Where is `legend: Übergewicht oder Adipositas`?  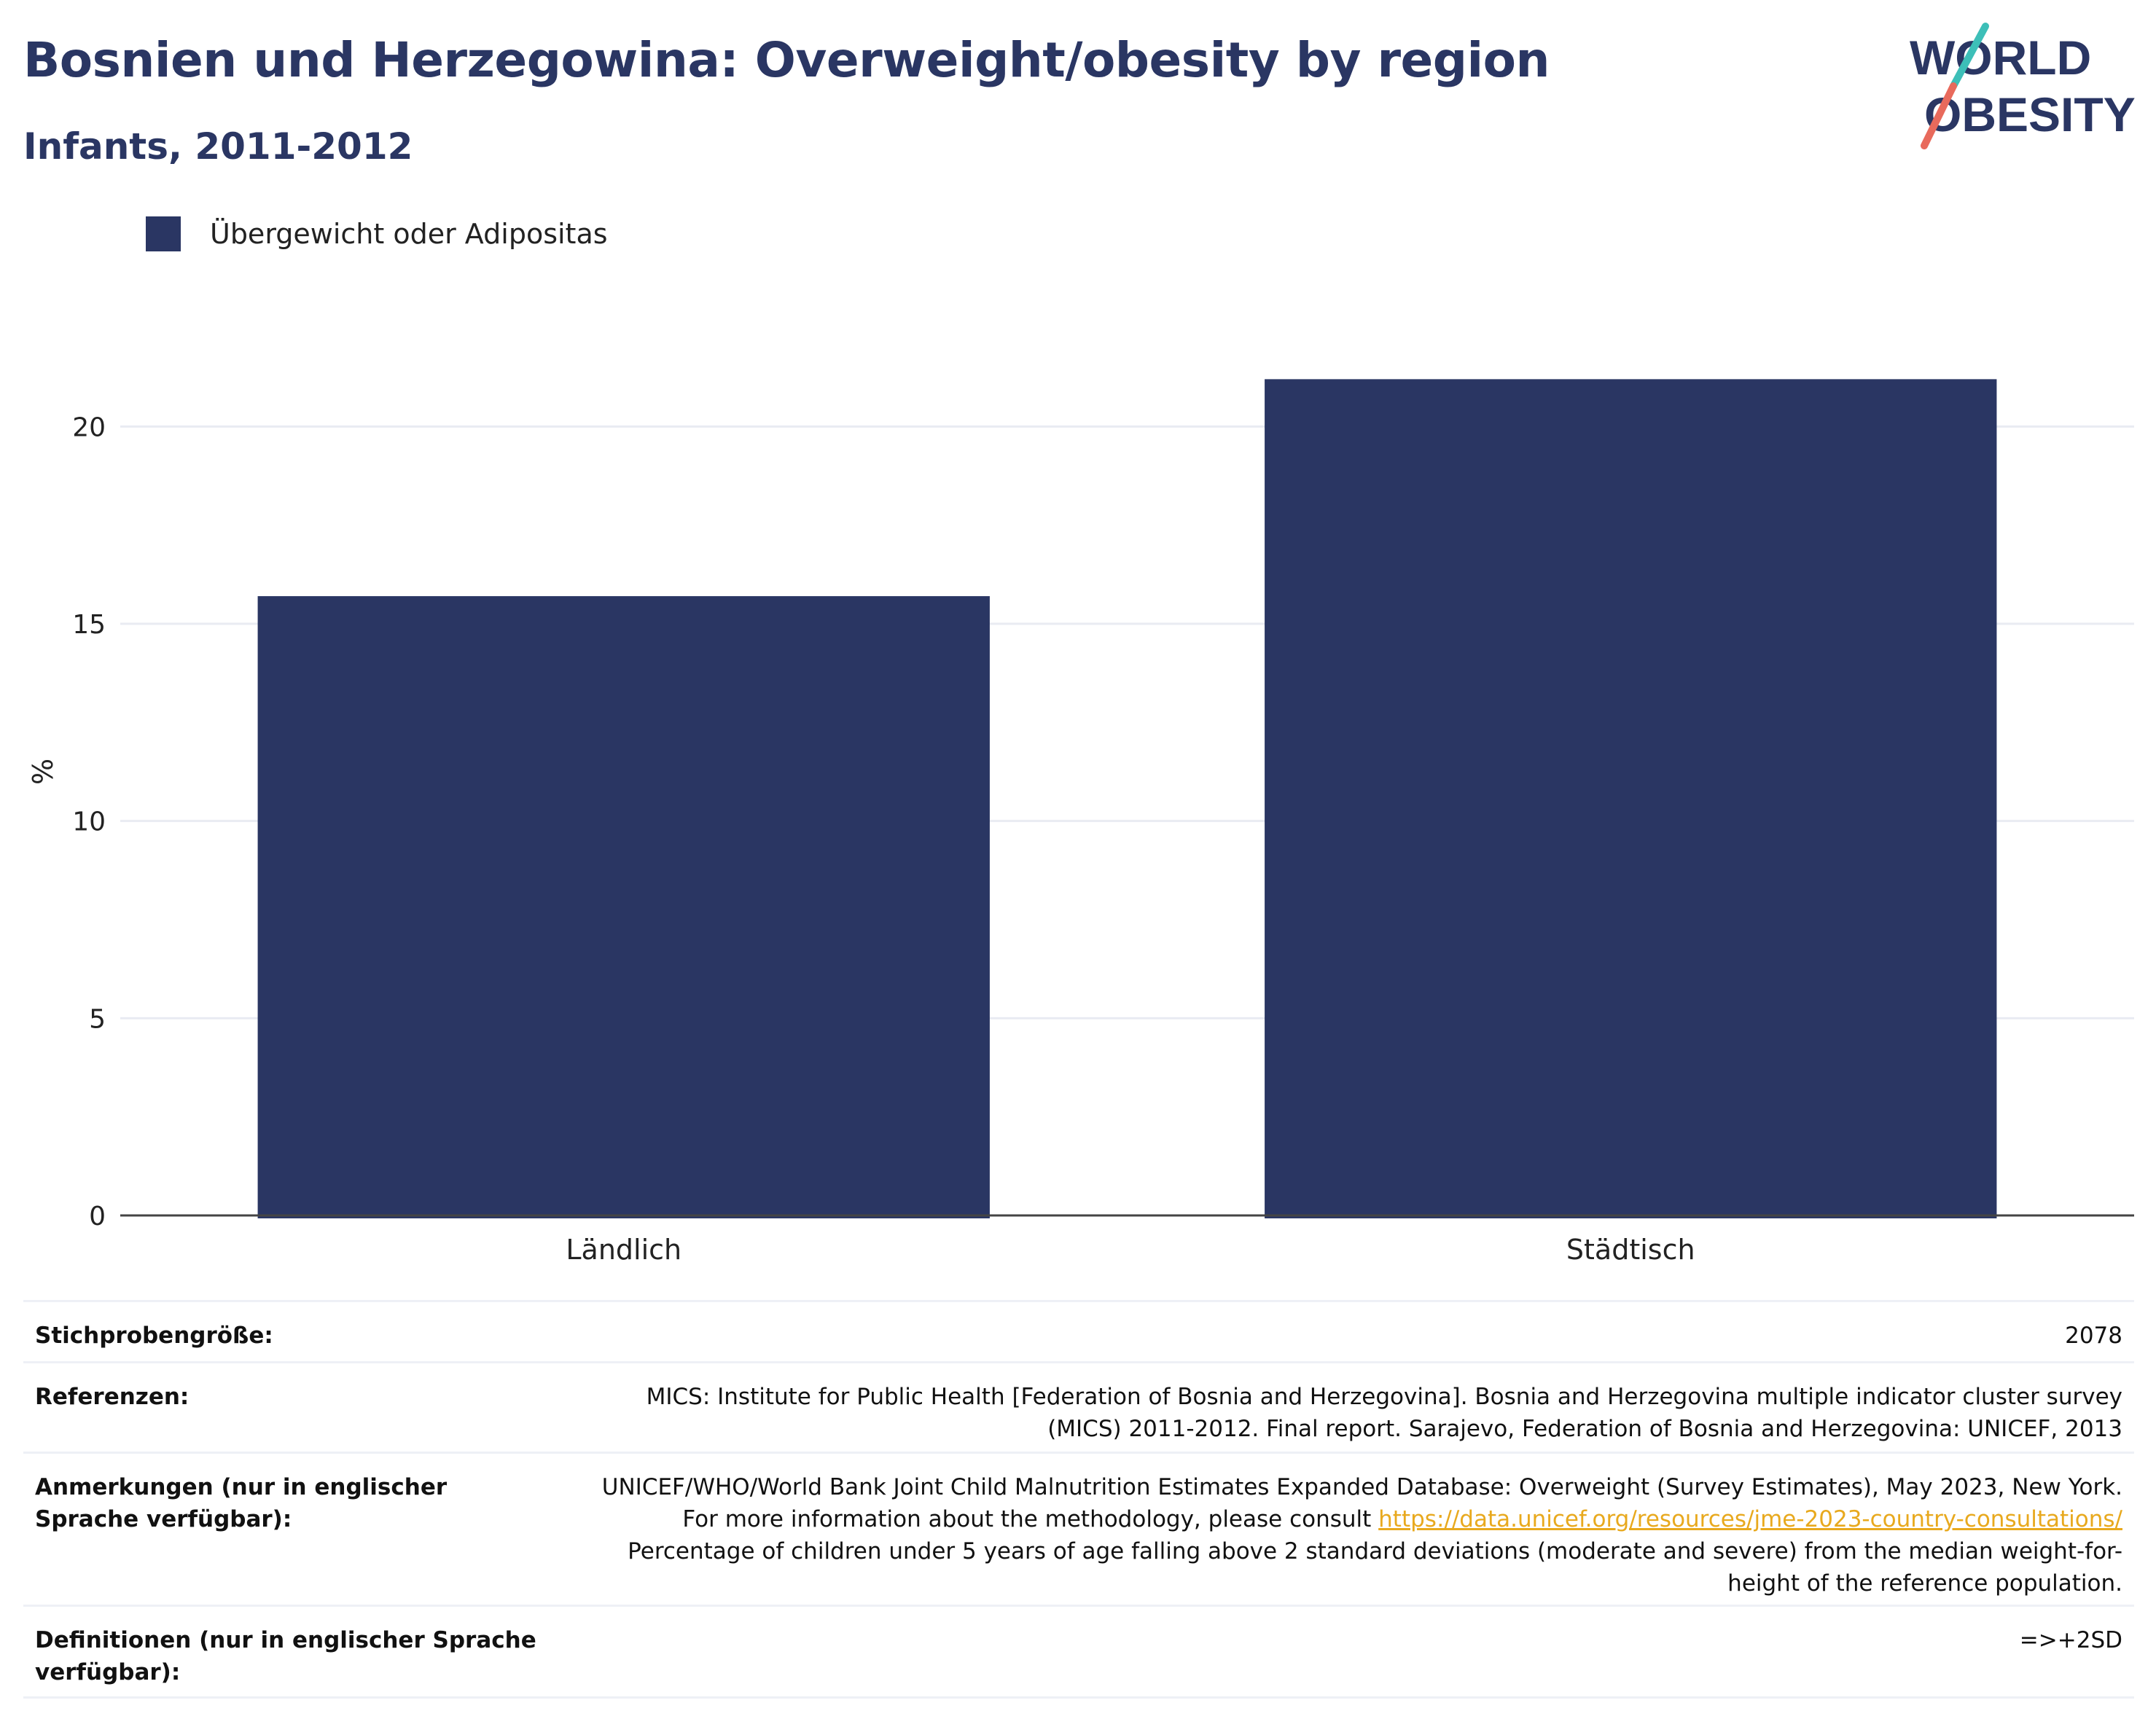 legend: Übergewicht oder Adipositas is located at coordinates (377, 233).